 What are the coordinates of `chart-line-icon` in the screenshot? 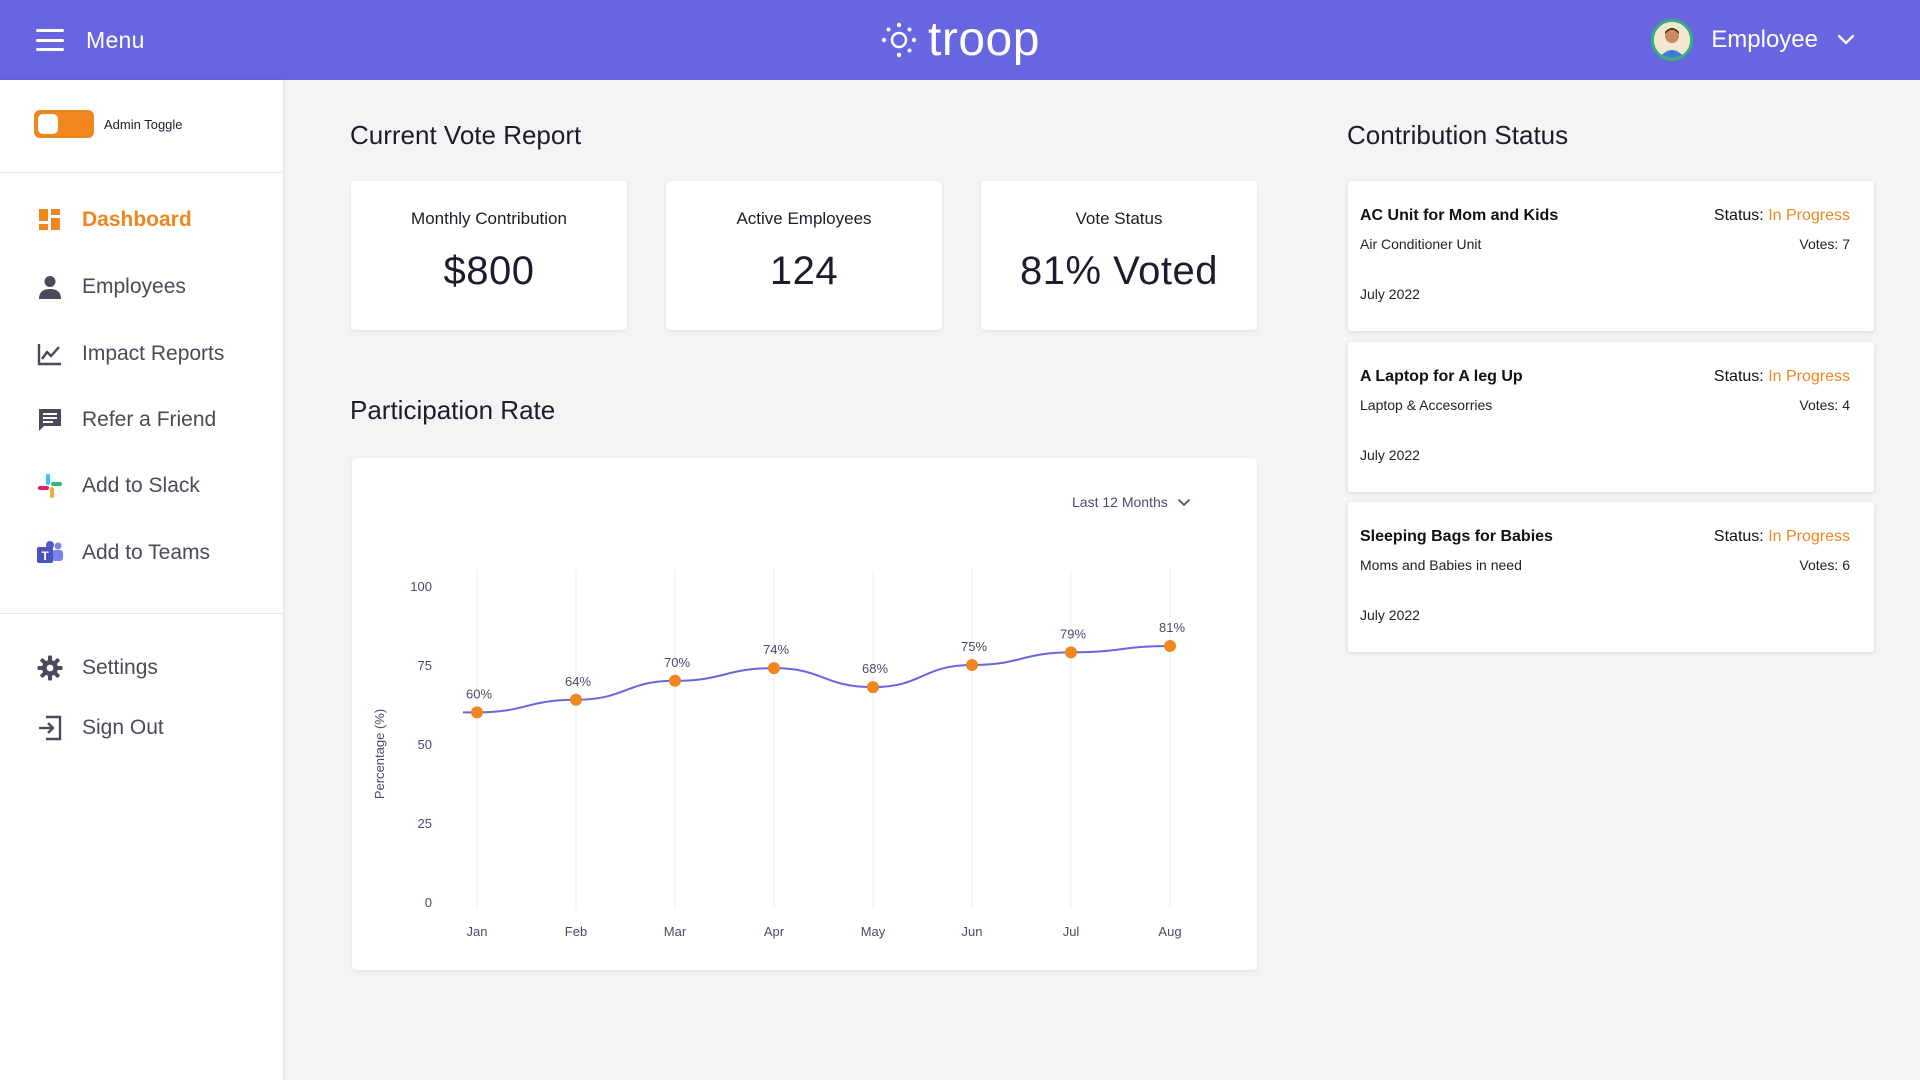 It's located at (50, 354).